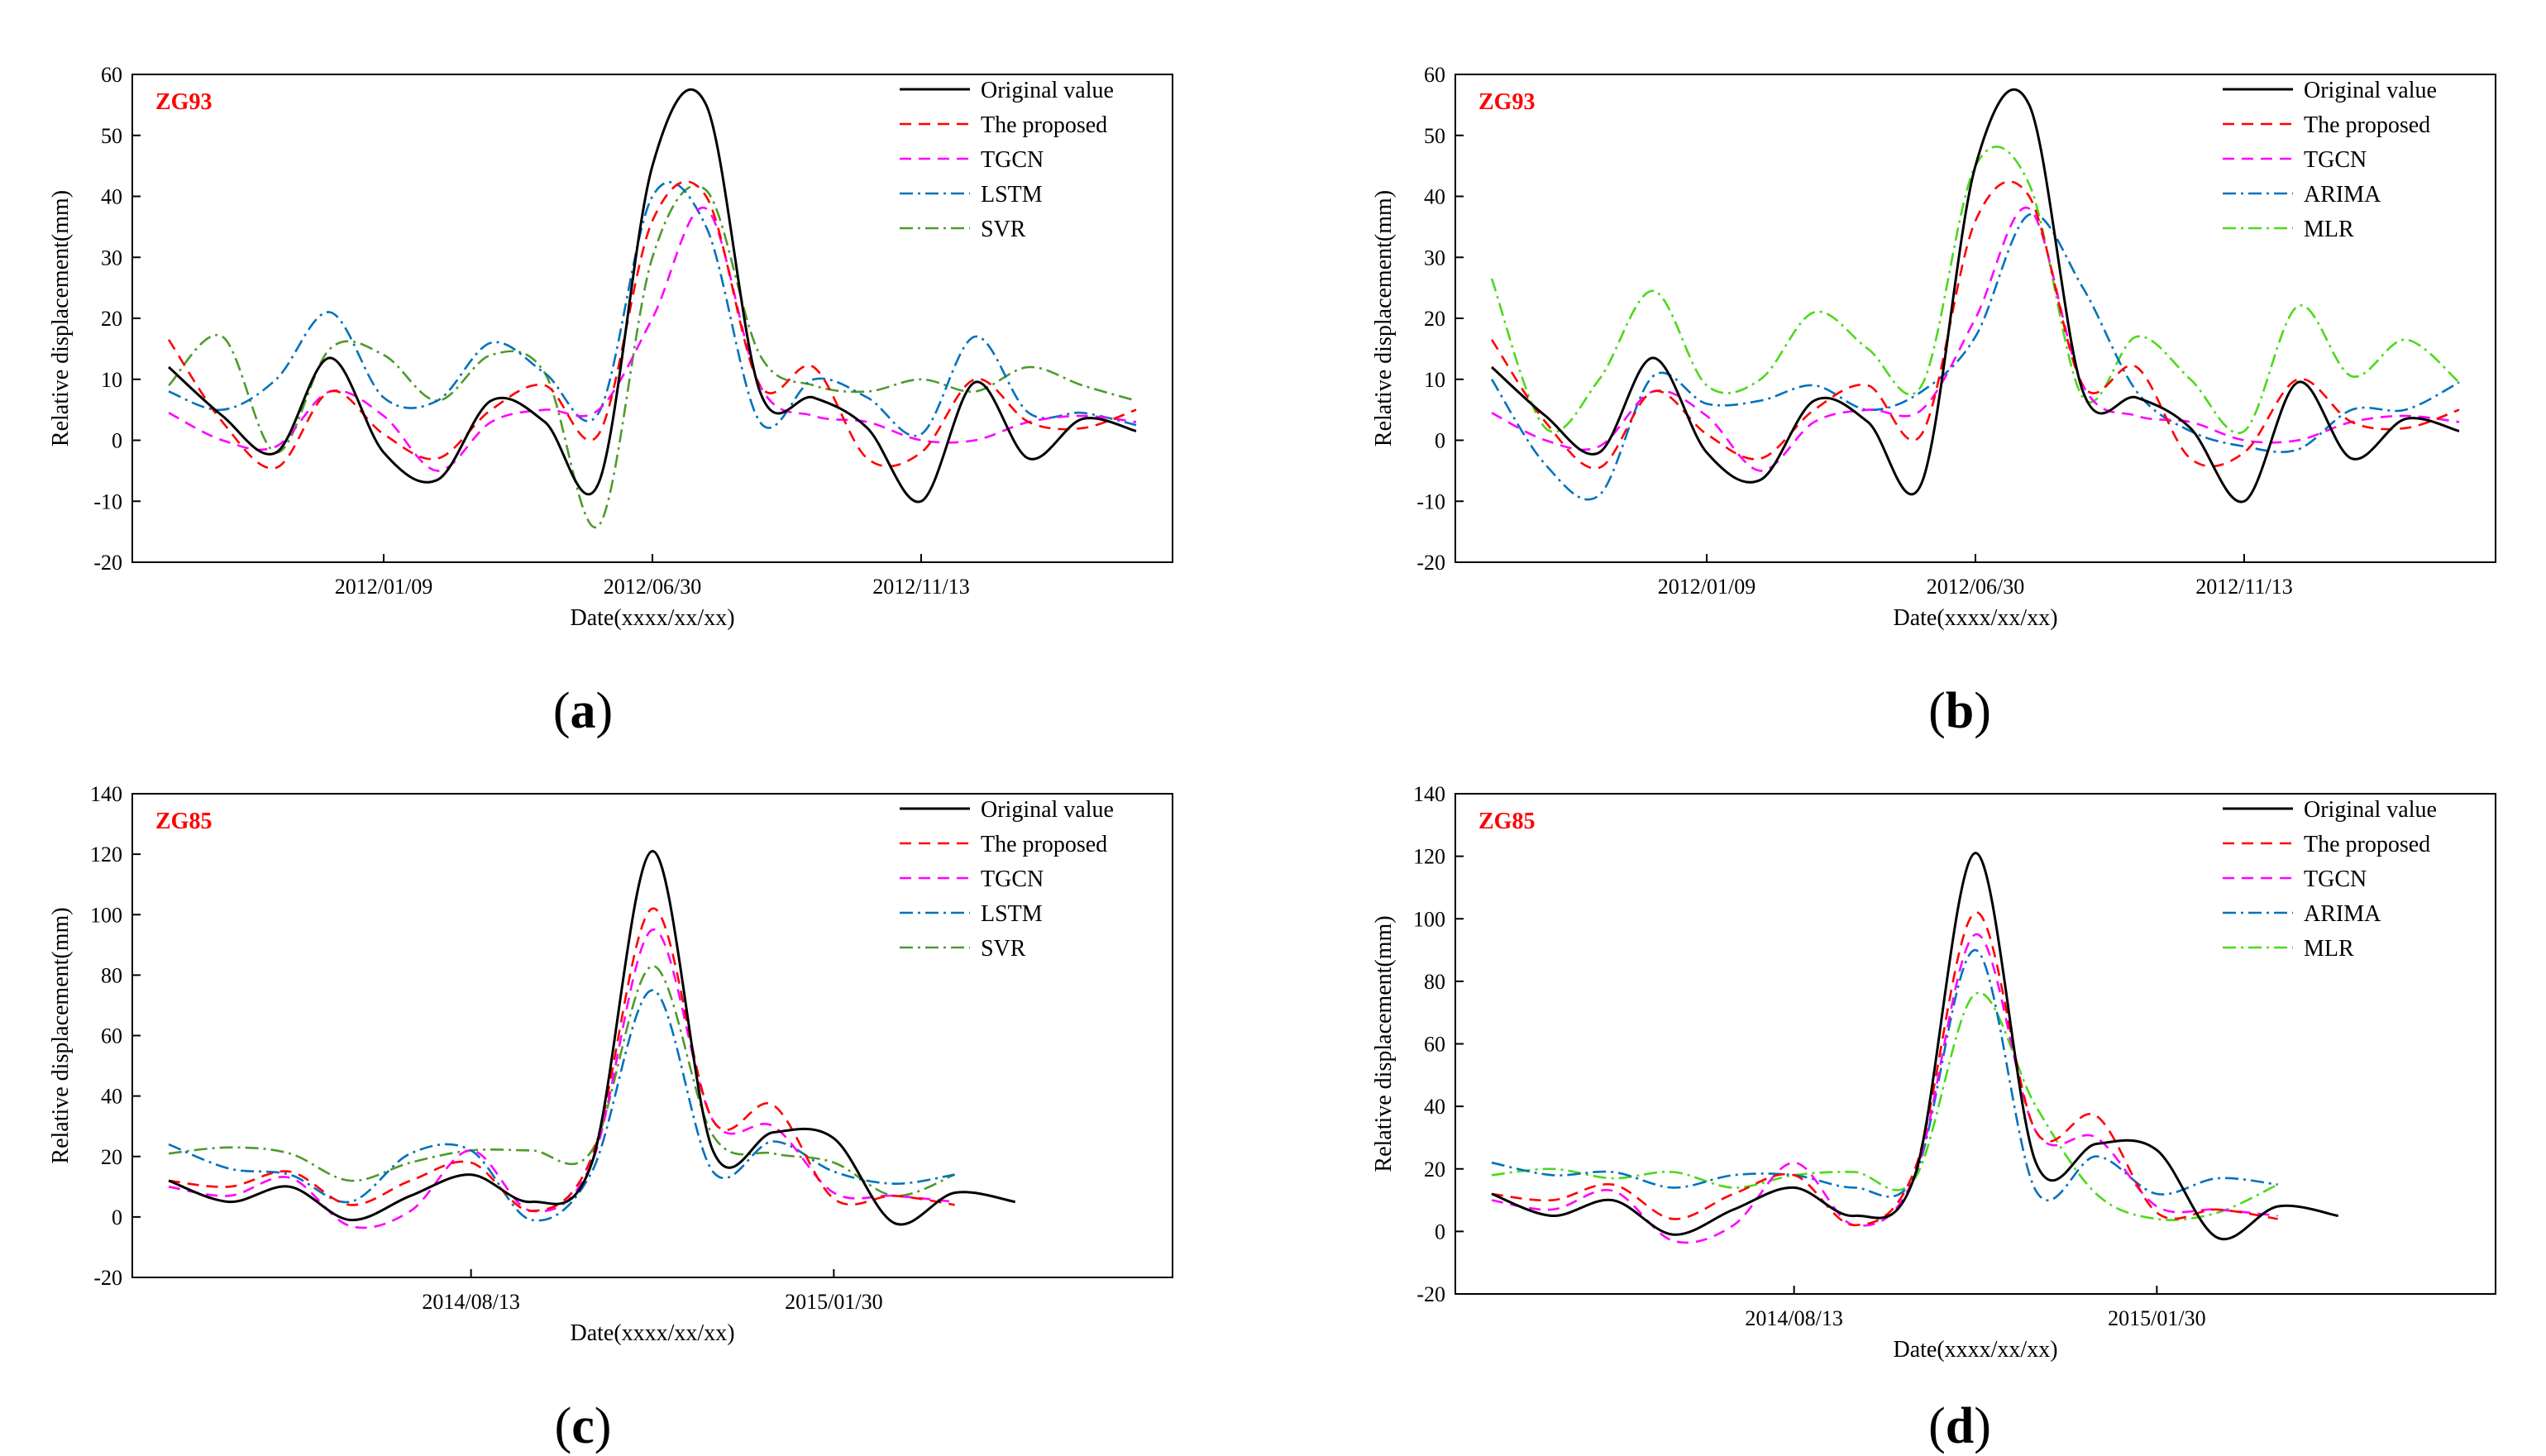  Describe the element at coordinates (583, 711) in the screenshot. I see `panel-letter: (a)` at that location.